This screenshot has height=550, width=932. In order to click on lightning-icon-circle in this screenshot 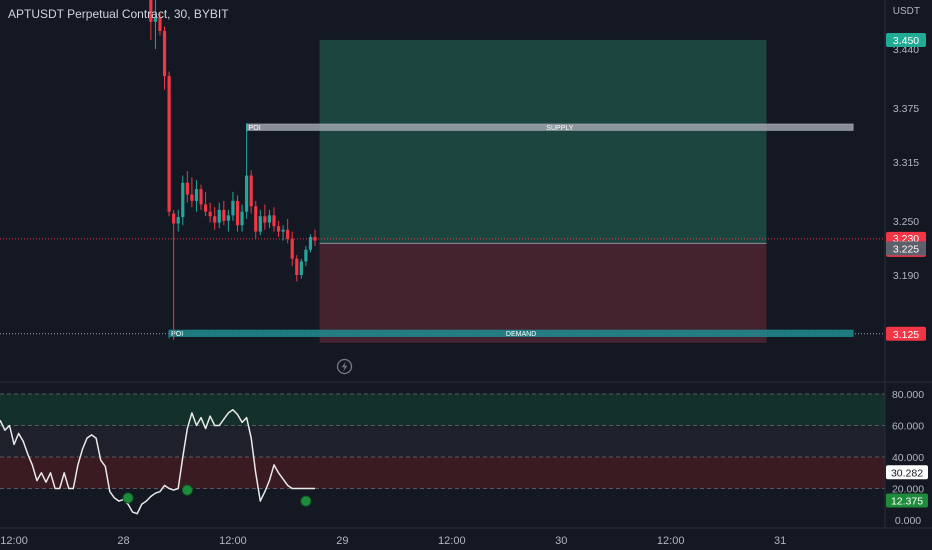, I will do `click(344, 366)`.